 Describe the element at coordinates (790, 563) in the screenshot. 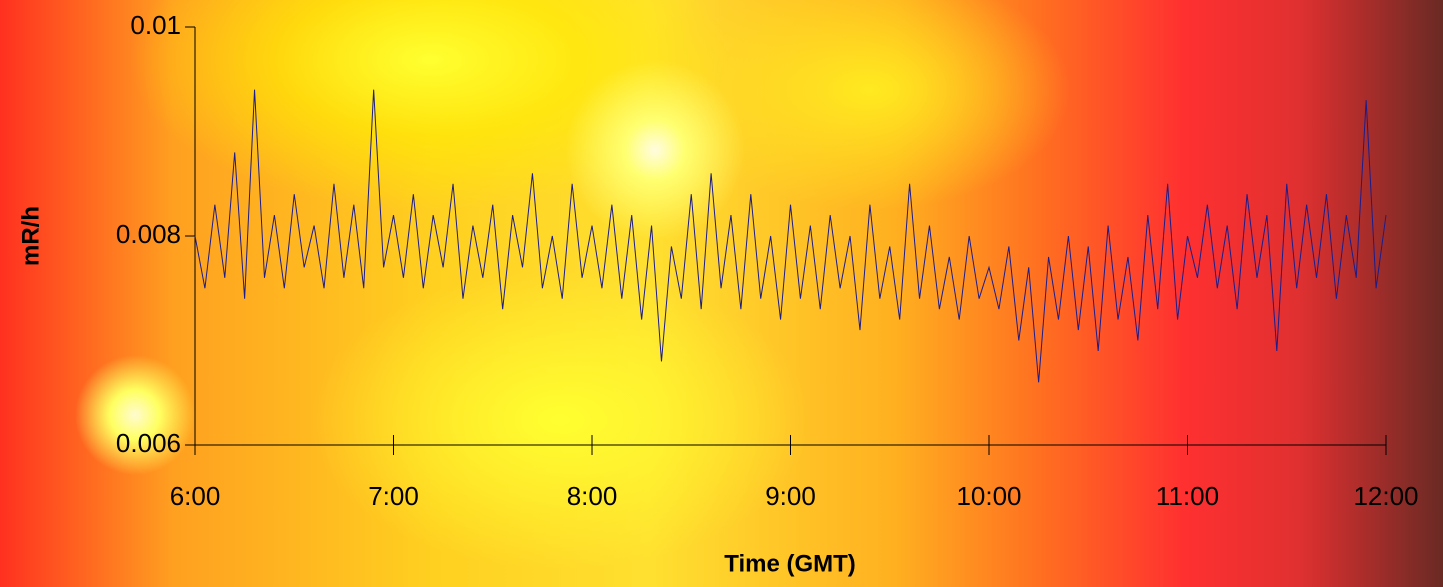

I see `x-axis-title: Time (GMT)` at that location.